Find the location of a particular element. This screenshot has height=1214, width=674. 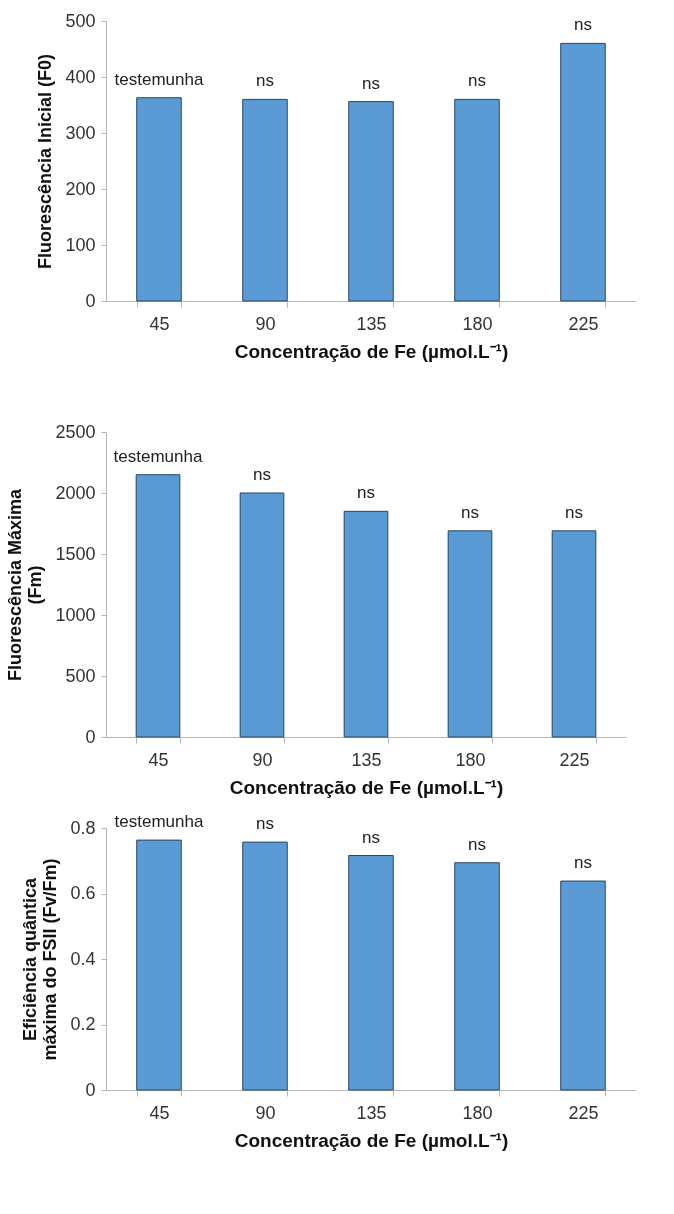

y-tick-label: 2000 is located at coordinates (75, 492).